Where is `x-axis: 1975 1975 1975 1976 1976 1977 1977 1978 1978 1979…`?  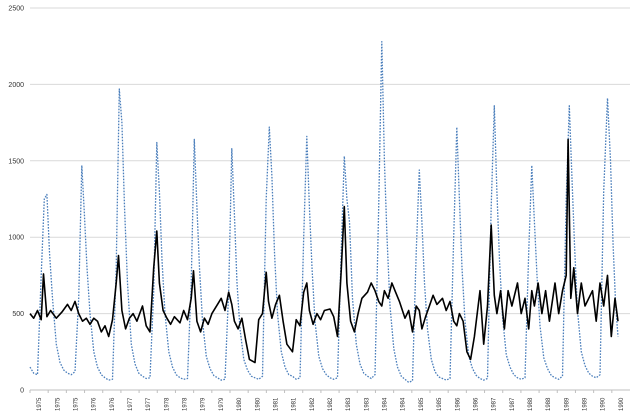
x-axis: 1975 1975 1975 1976 1976 1977 1977 1978 1978 1979… is located at coordinates (327, 400).